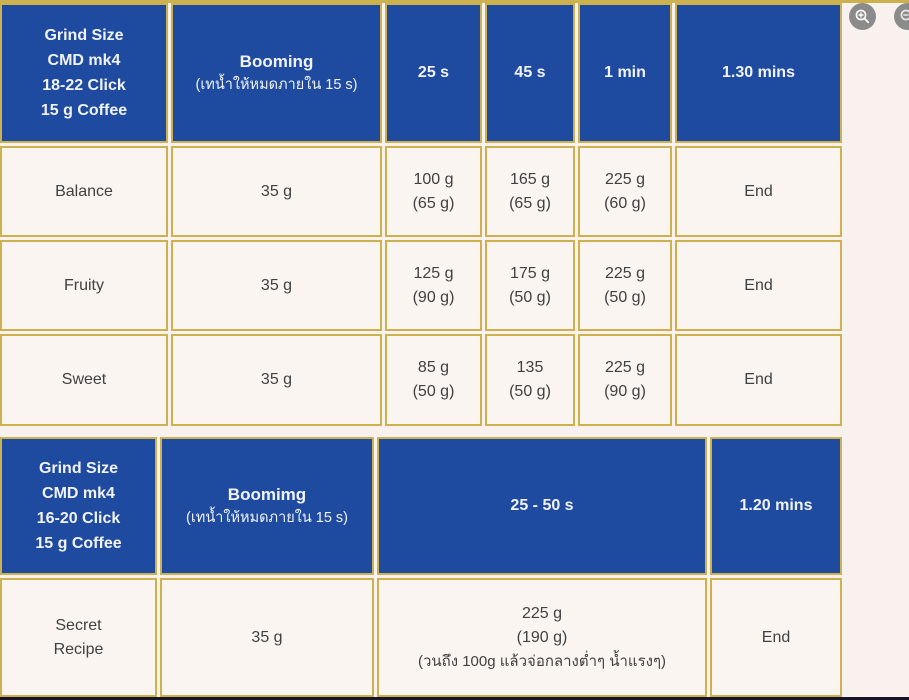 The image size is (909, 700). What do you see at coordinates (433, 273) in the screenshot?
I see `pour-total: 125 g` at bounding box center [433, 273].